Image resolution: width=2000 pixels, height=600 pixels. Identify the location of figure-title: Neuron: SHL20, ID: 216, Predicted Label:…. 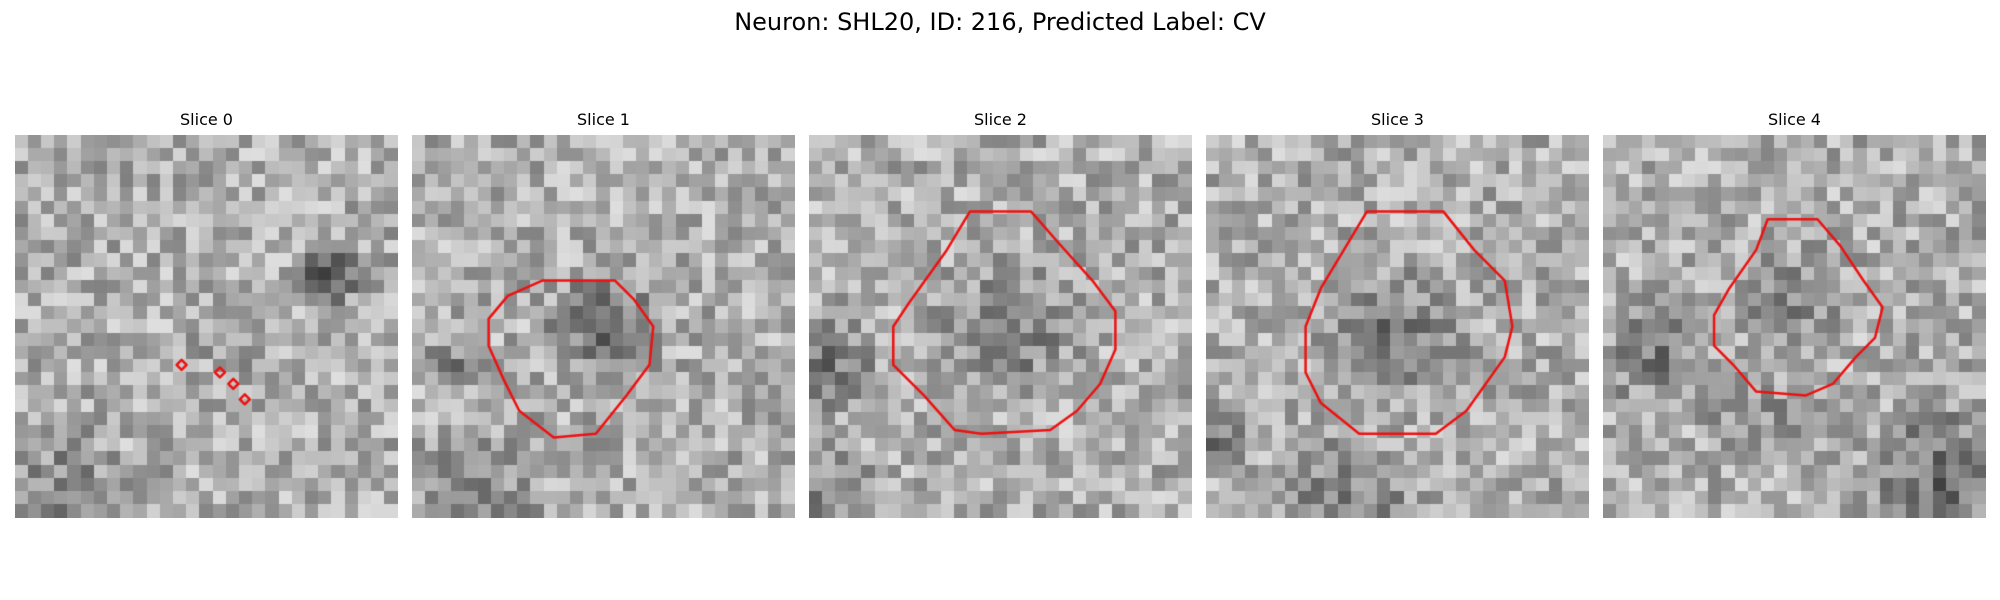
(1000, 22).